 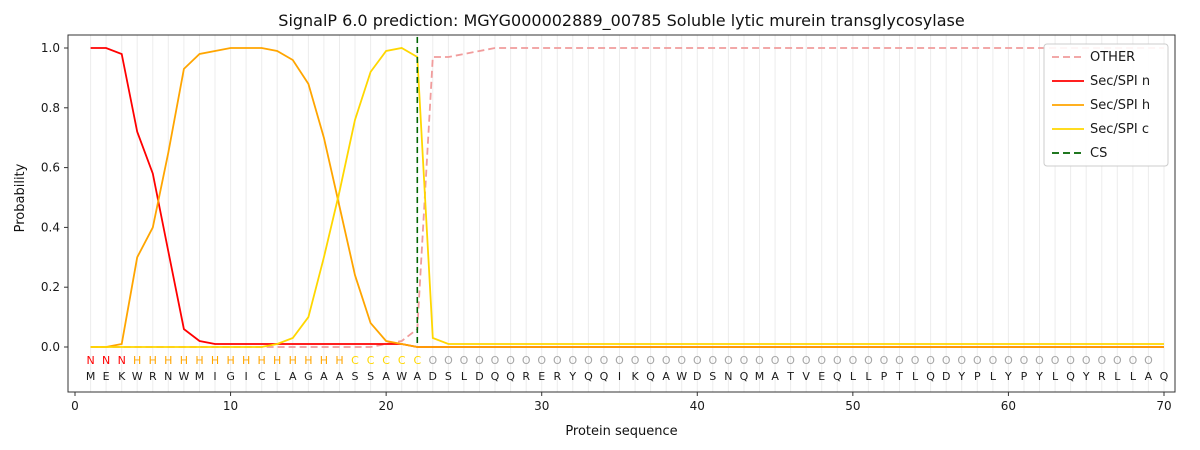 I want to click on legend-label: OTHER, so click(x=1112, y=57).